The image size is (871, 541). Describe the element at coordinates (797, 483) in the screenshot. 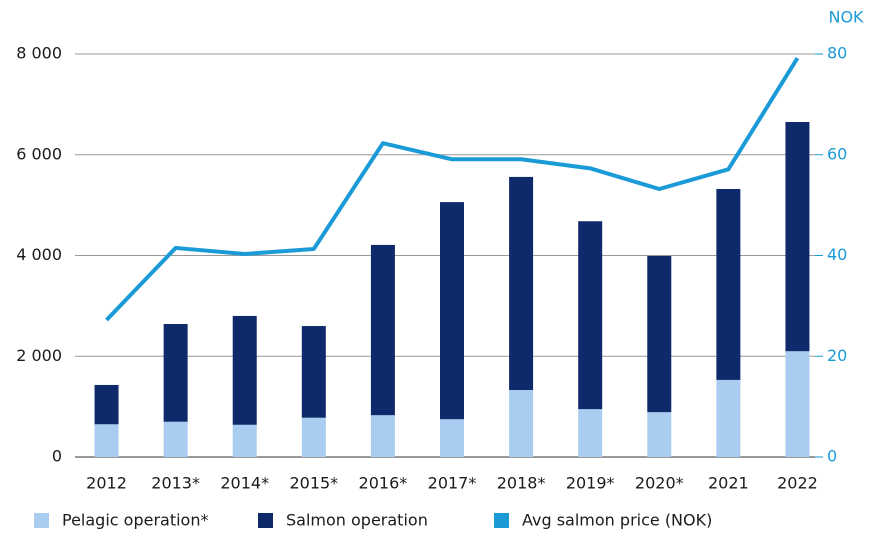

I see `x-tick-label: 2022` at that location.